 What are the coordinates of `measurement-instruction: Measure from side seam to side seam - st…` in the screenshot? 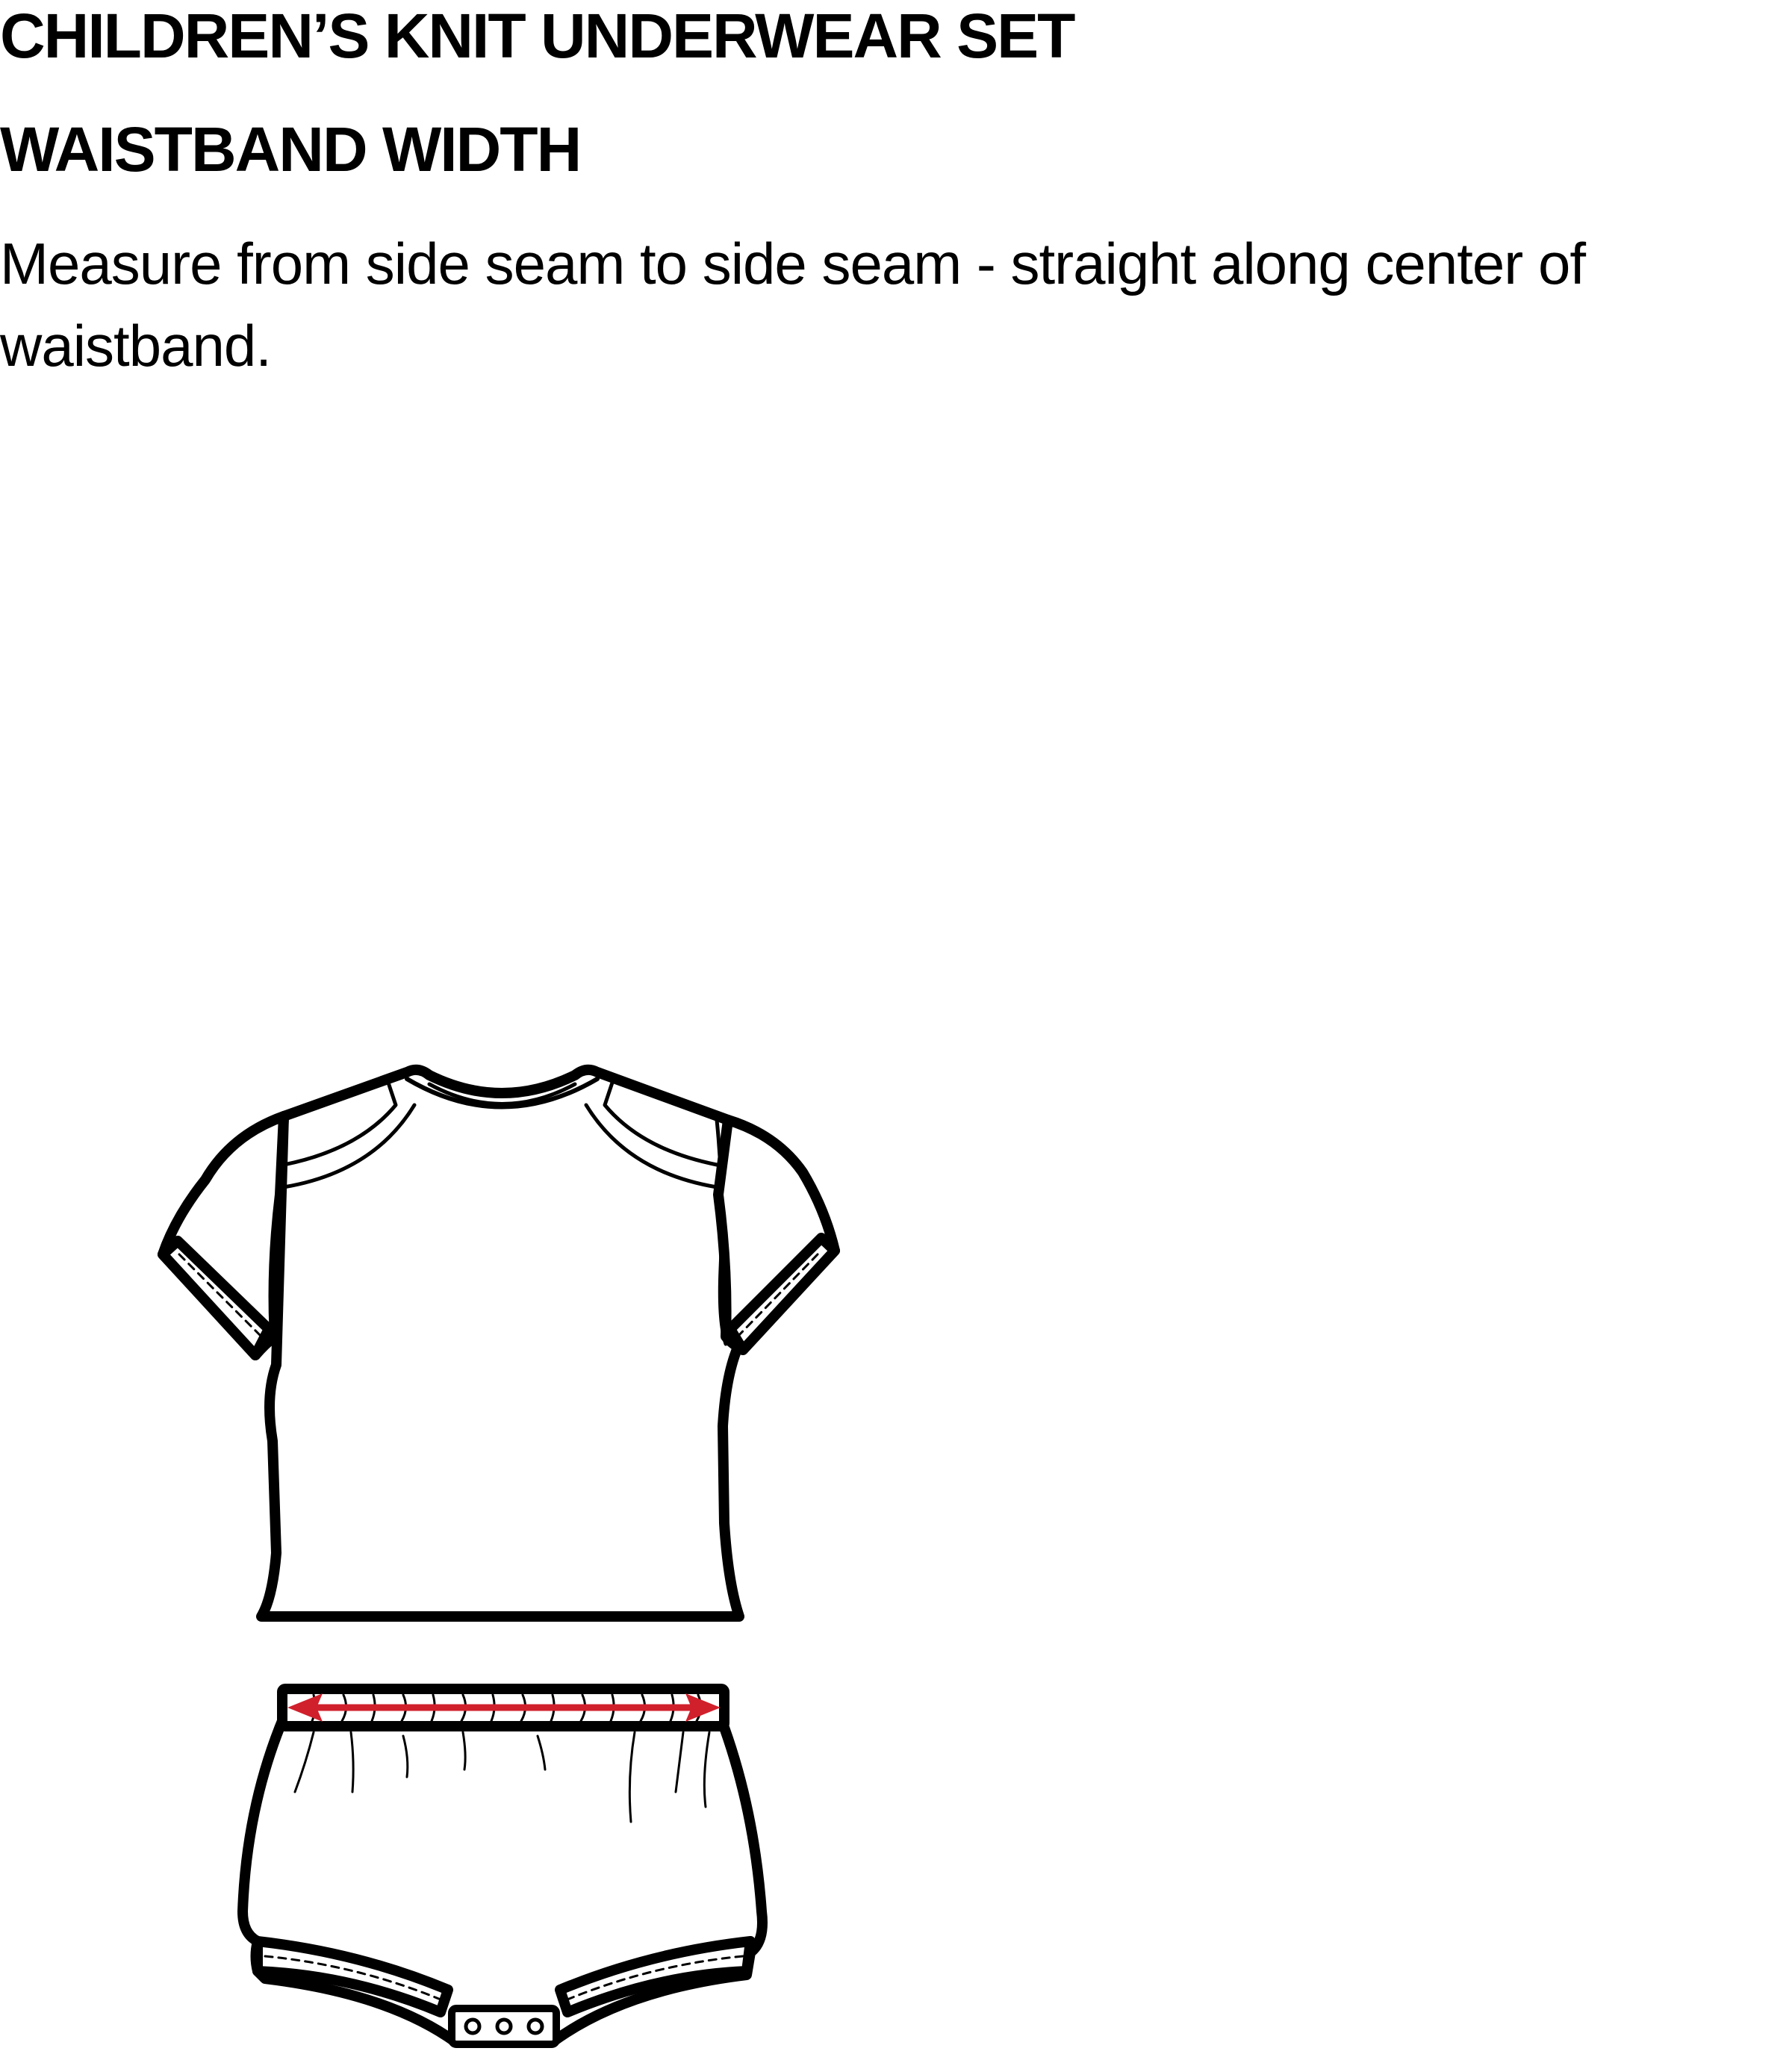 It's located at (793, 305).